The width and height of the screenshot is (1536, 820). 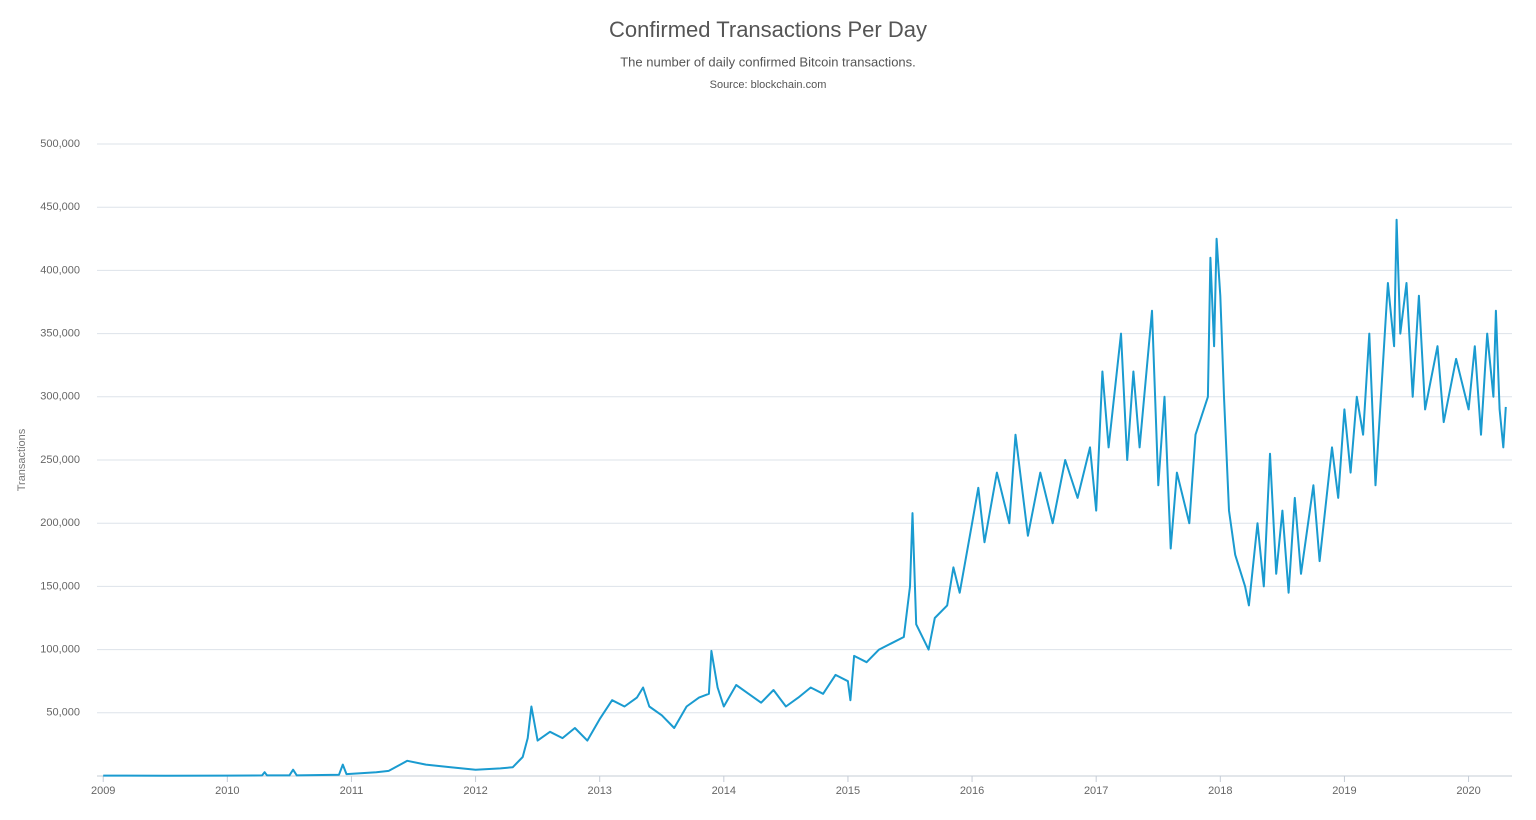 I want to click on x-tick-label: 2013, so click(x=599, y=791).